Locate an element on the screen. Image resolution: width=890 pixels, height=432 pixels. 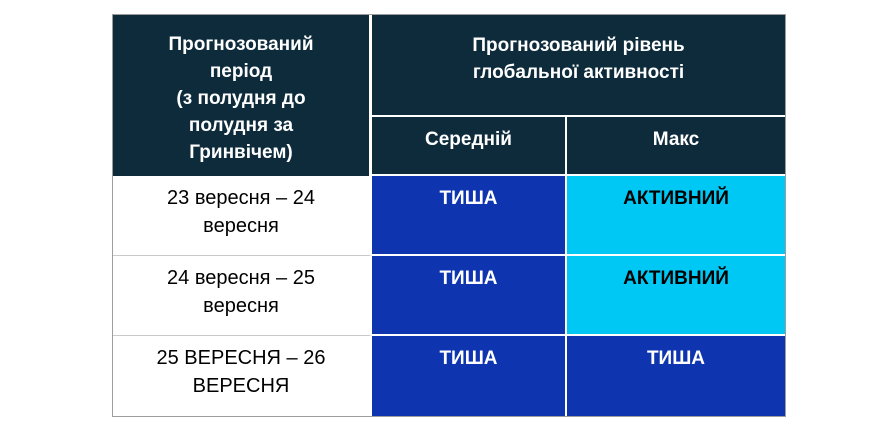
max-level-cell-row3: ТИША is located at coordinates (676, 376).